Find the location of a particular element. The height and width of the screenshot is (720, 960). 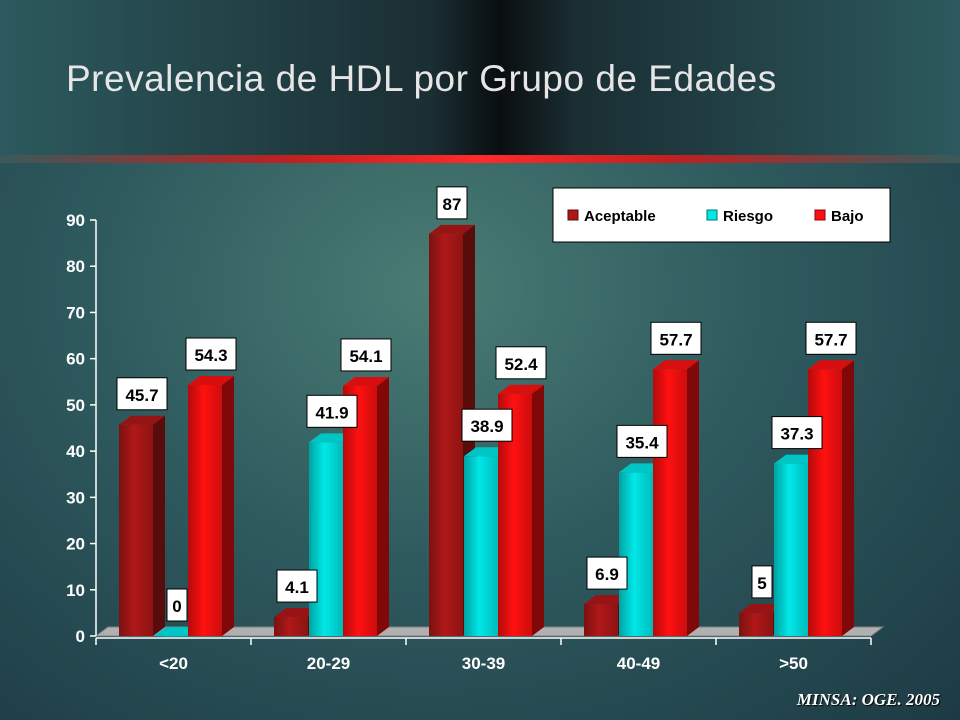

data-label-riesgo-2: 38.9 is located at coordinates (487, 425).